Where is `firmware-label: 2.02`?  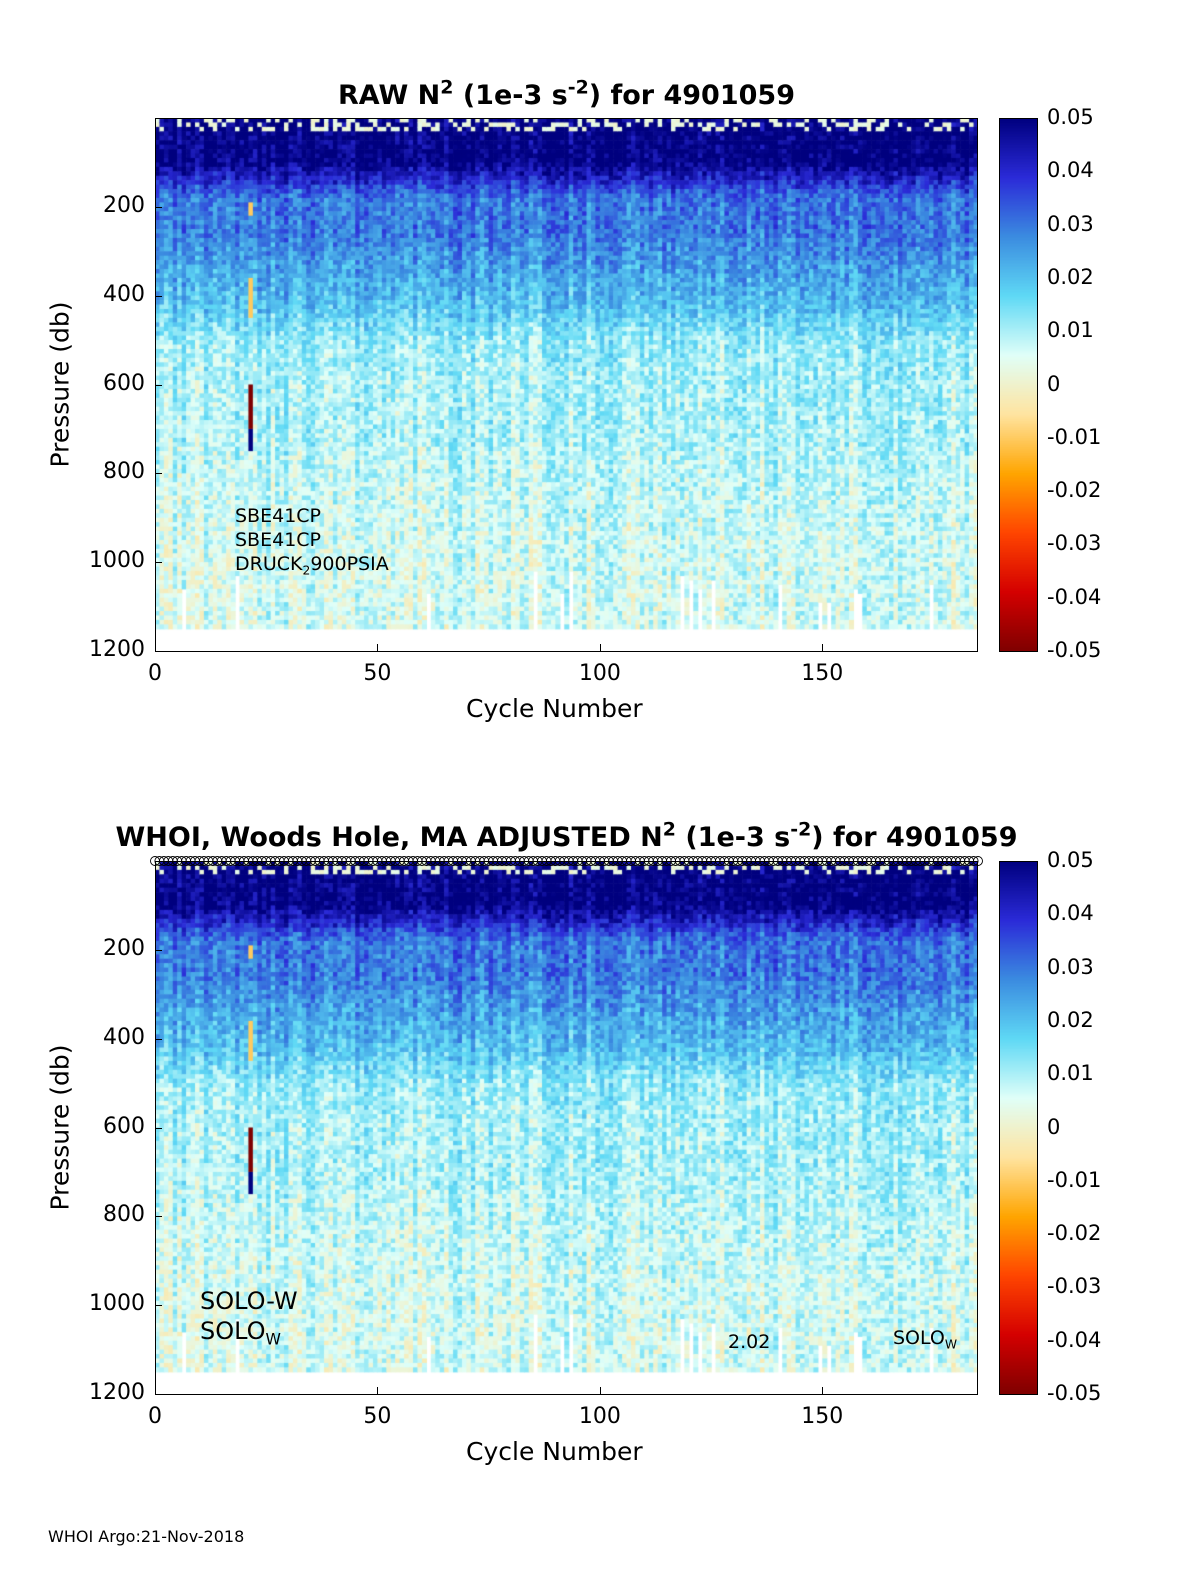 firmware-label: 2.02 is located at coordinates (749, 1342).